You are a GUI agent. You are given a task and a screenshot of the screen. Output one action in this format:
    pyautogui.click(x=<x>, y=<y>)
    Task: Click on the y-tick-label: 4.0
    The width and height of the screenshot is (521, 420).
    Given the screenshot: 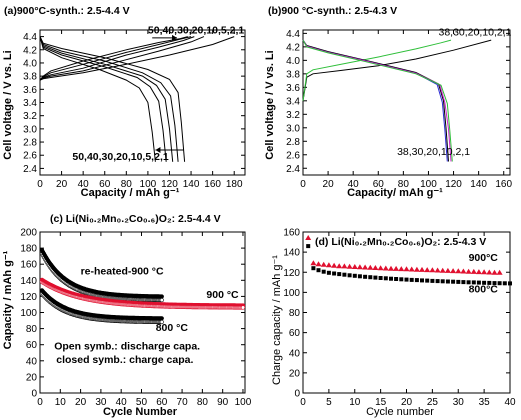 What is the action you would take?
    pyautogui.click(x=30, y=63)
    